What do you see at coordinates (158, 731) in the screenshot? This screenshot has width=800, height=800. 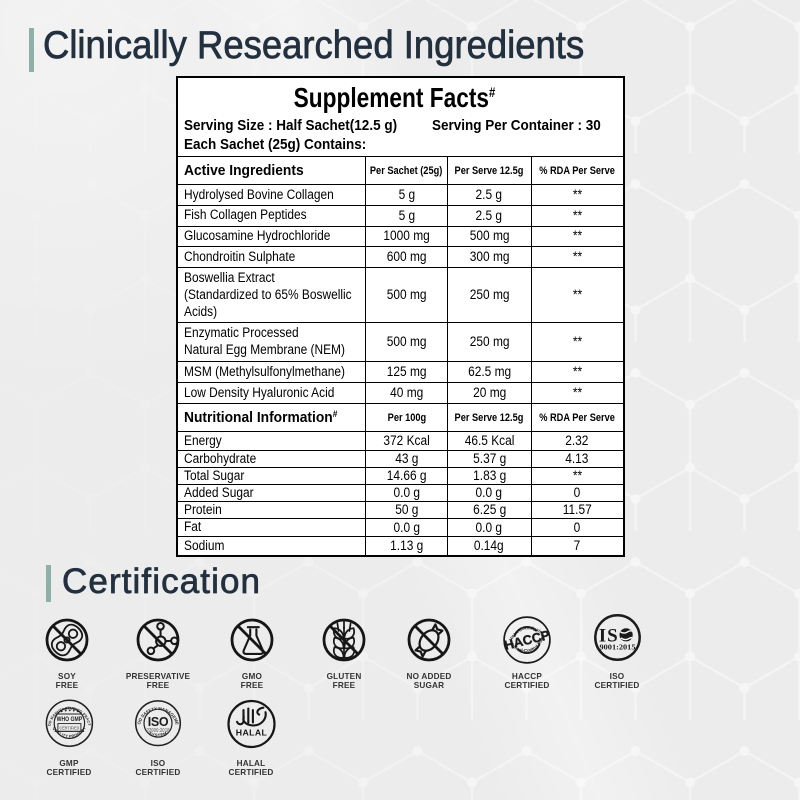 I see `svg-text: 22000:2018` at bounding box center [158, 731].